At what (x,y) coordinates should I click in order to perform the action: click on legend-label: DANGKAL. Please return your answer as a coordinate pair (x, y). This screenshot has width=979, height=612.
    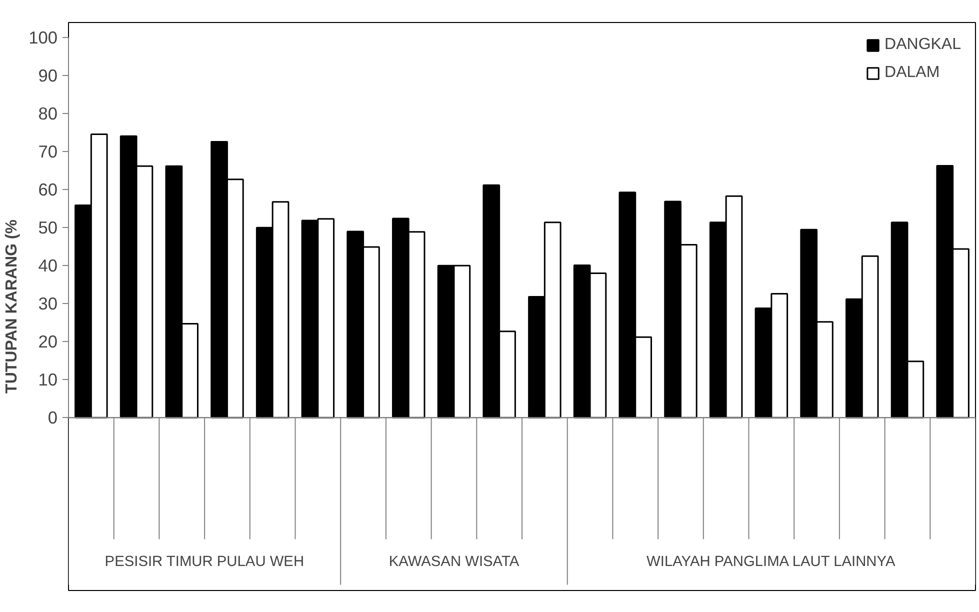
    Looking at the image, I should click on (922, 45).